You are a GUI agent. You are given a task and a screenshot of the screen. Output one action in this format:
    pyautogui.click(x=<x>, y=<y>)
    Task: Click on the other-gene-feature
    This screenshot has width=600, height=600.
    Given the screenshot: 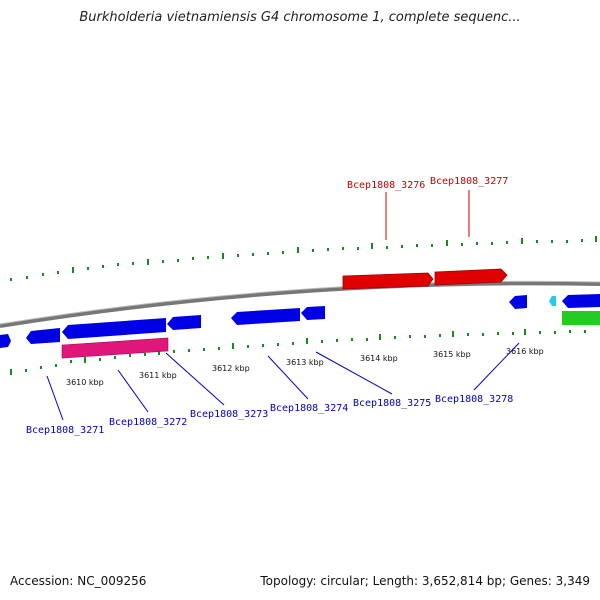 What is the action you would take?
    pyautogui.click(x=581, y=318)
    